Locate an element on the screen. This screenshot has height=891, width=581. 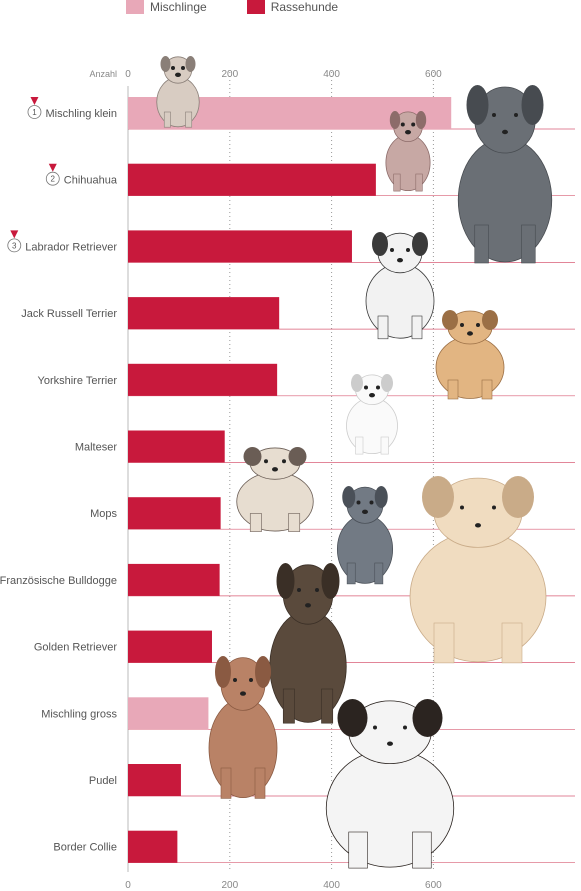
tick-label-top: 400 is located at coordinates (331, 74).